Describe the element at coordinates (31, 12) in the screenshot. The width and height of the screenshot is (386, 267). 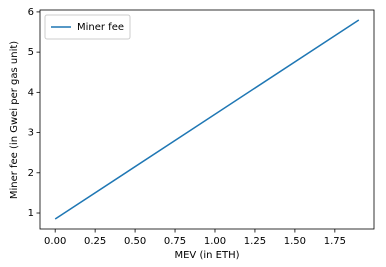
I see `y-tick-label: 6` at that location.